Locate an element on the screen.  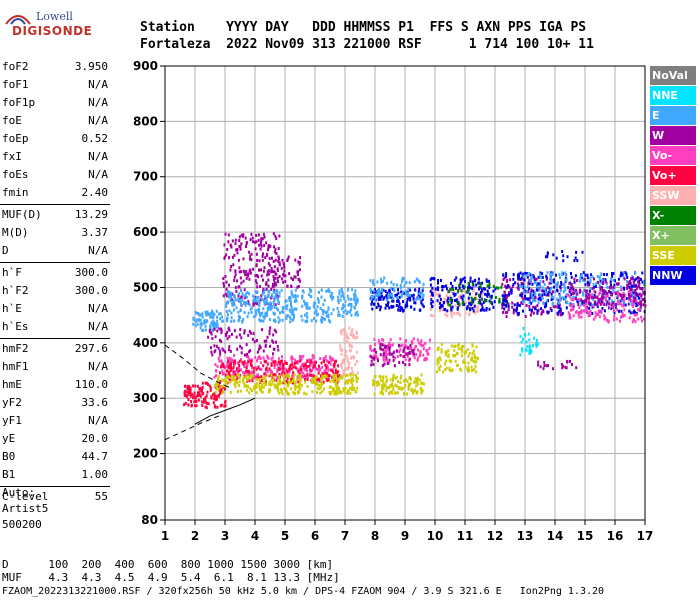
param-label: yE is located at coordinates (9, 438).